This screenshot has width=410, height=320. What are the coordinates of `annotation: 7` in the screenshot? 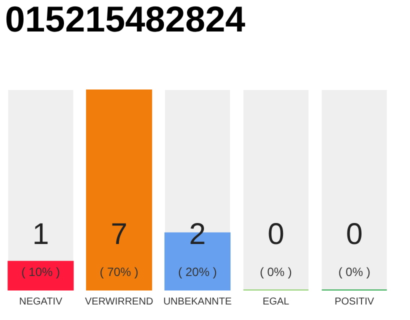 It's located at (119, 234).